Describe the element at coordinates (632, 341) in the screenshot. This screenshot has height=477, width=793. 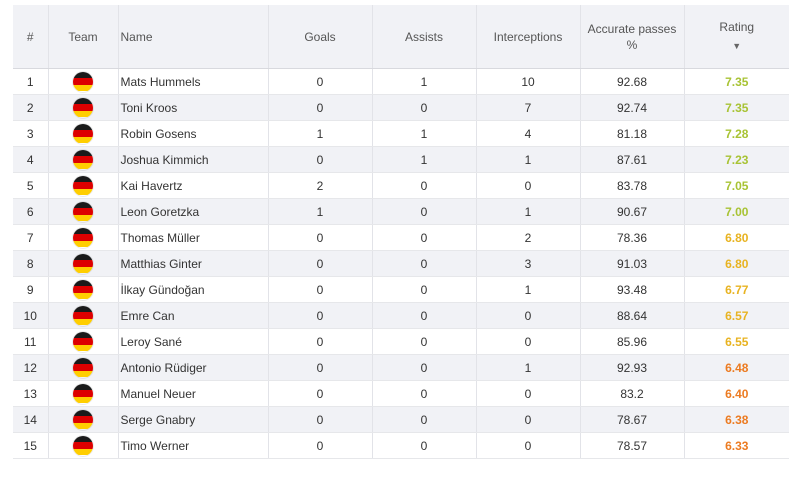
I see `accurate-passes-cell: 85.96` at that location.